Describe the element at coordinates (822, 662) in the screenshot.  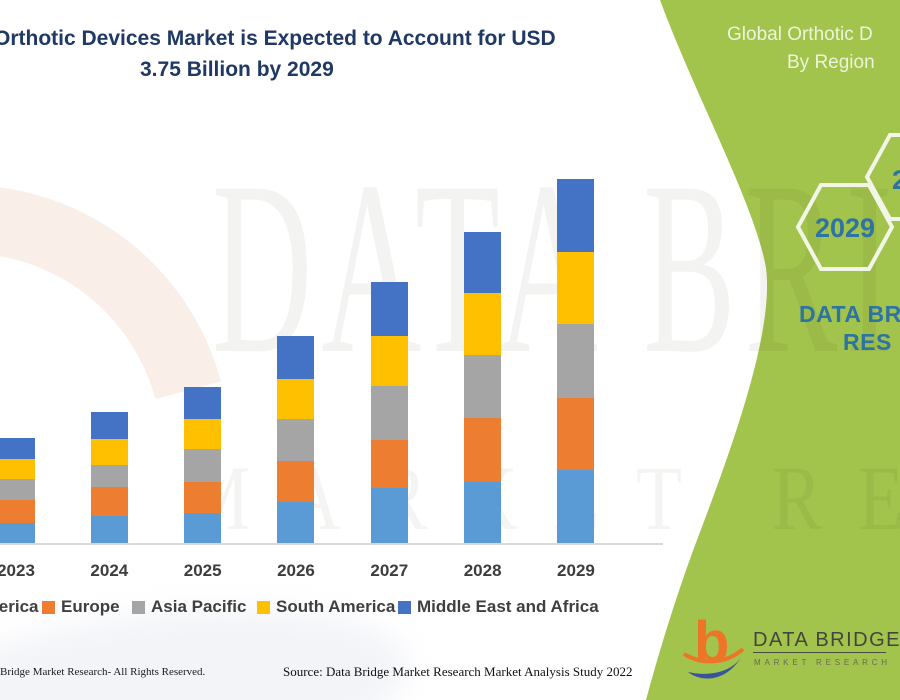
I see `logo-tagline-text: MARKET RESEARCH` at that location.